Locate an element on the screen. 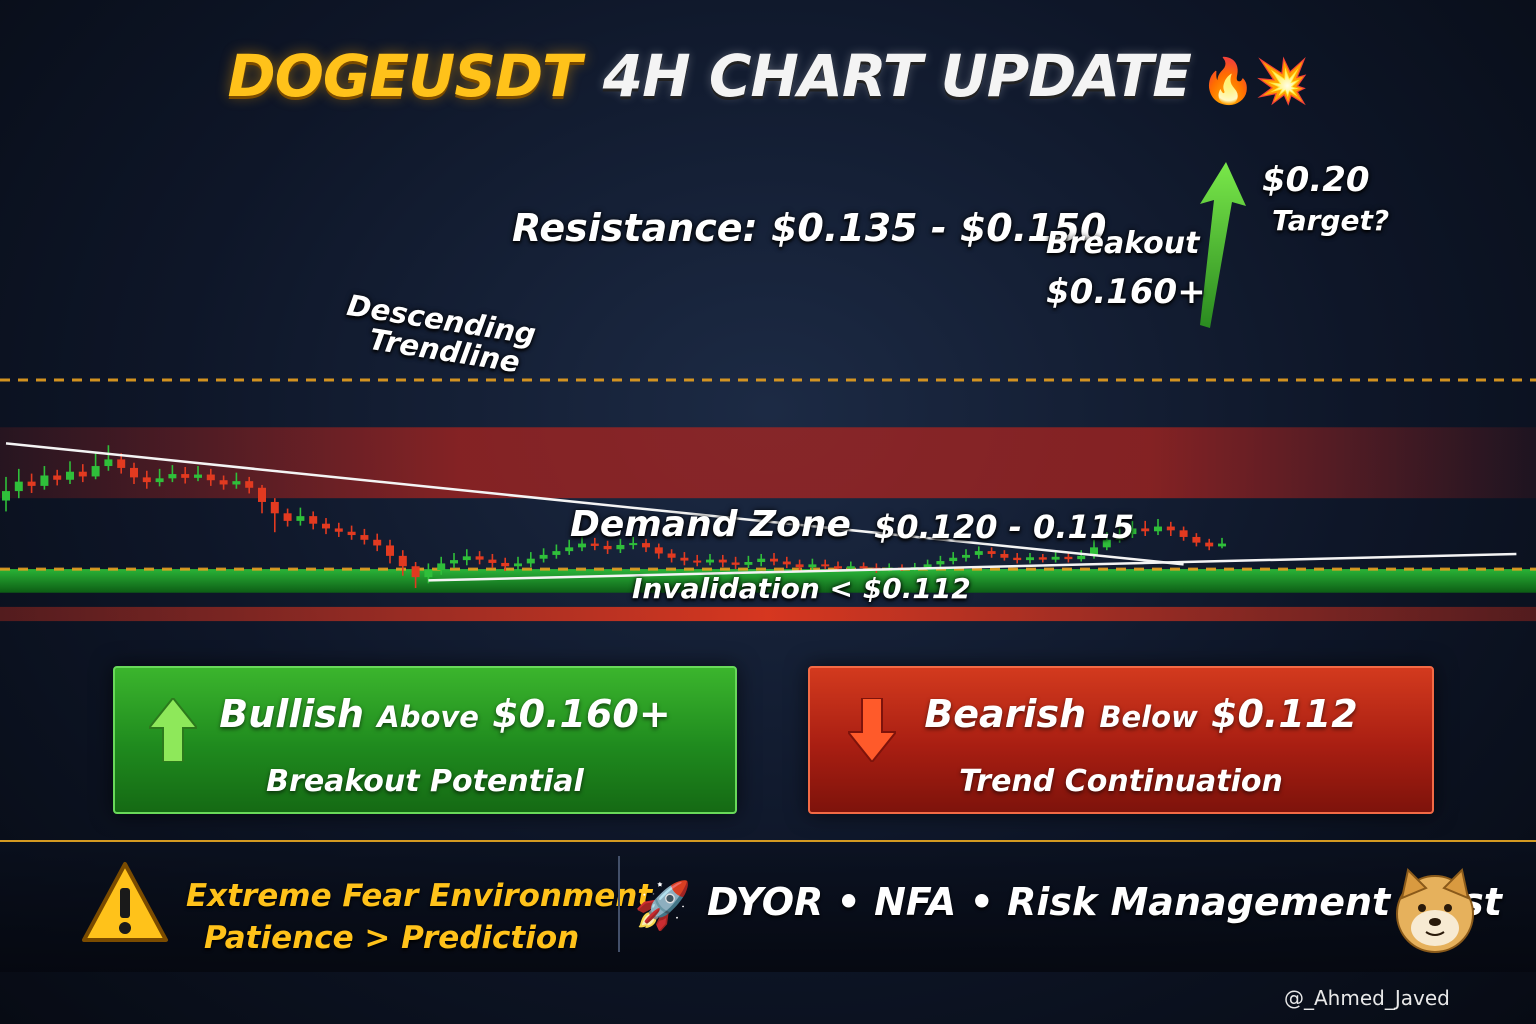 This screenshot has height=1024, width=1536. demand-zone-label: Demand Zone is located at coordinates (710, 524).